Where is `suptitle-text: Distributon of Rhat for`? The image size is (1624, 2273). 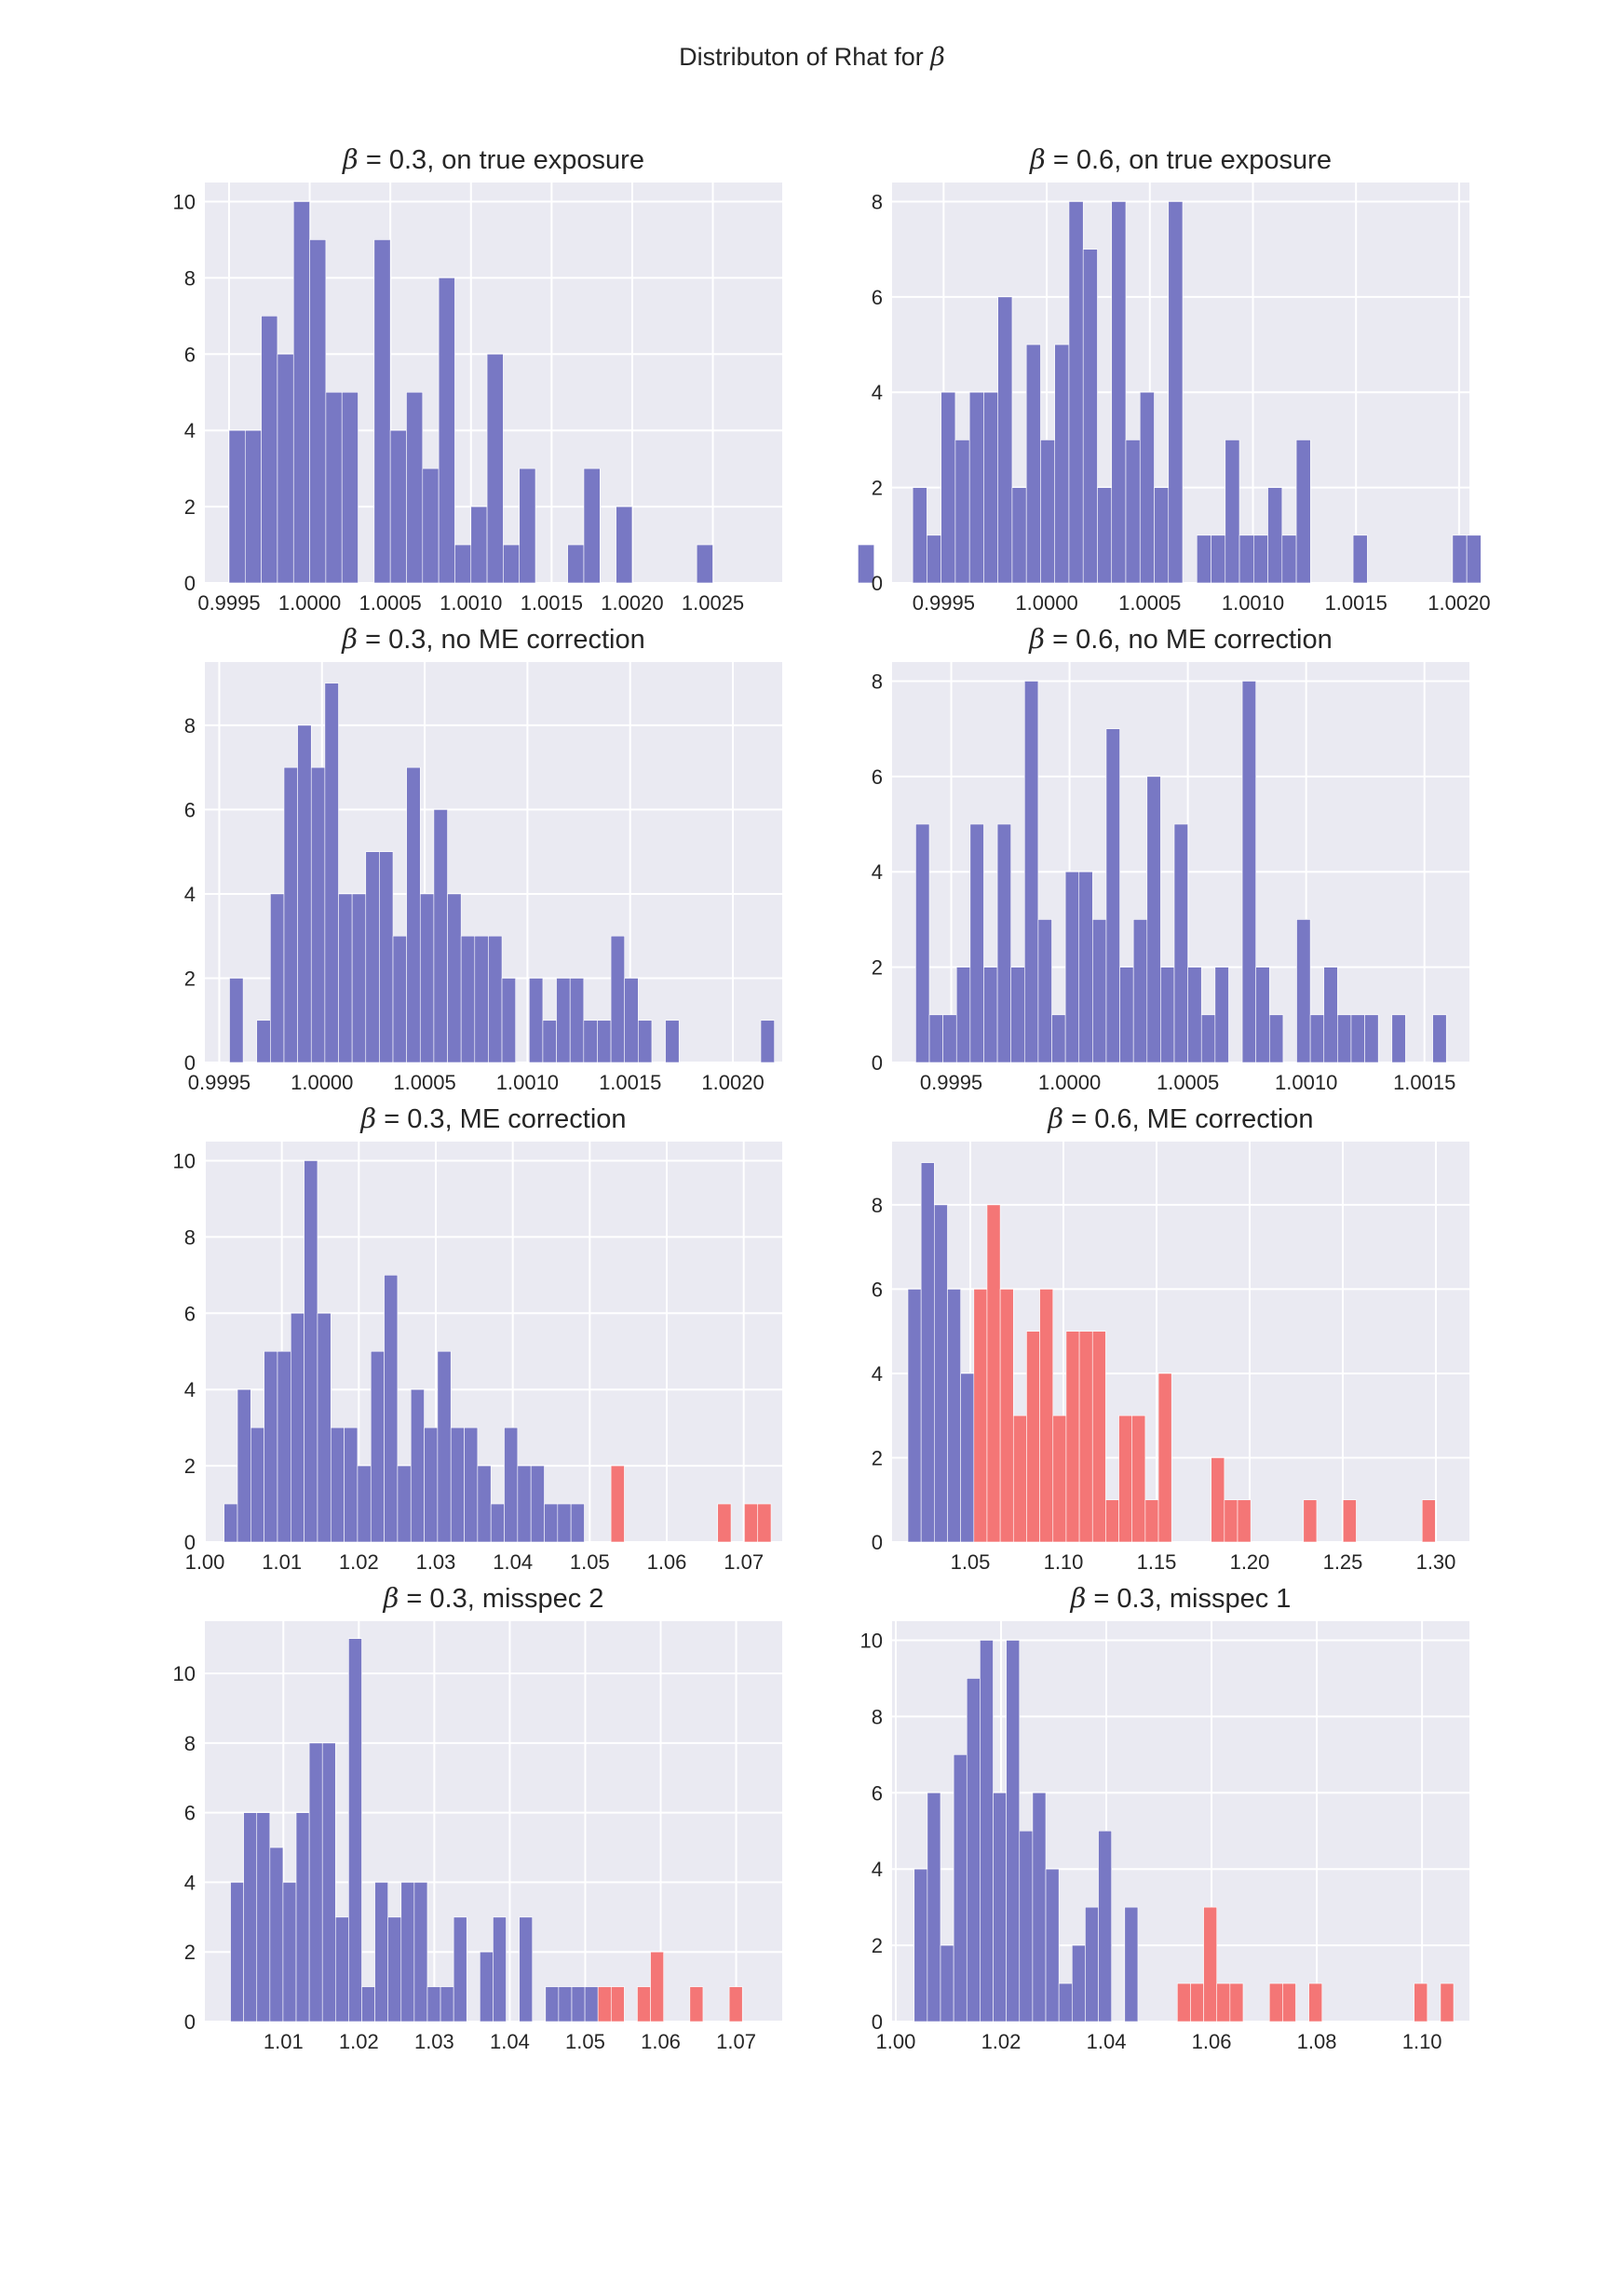
suptitle-text: Distributon of Rhat for is located at coordinates (801, 57).